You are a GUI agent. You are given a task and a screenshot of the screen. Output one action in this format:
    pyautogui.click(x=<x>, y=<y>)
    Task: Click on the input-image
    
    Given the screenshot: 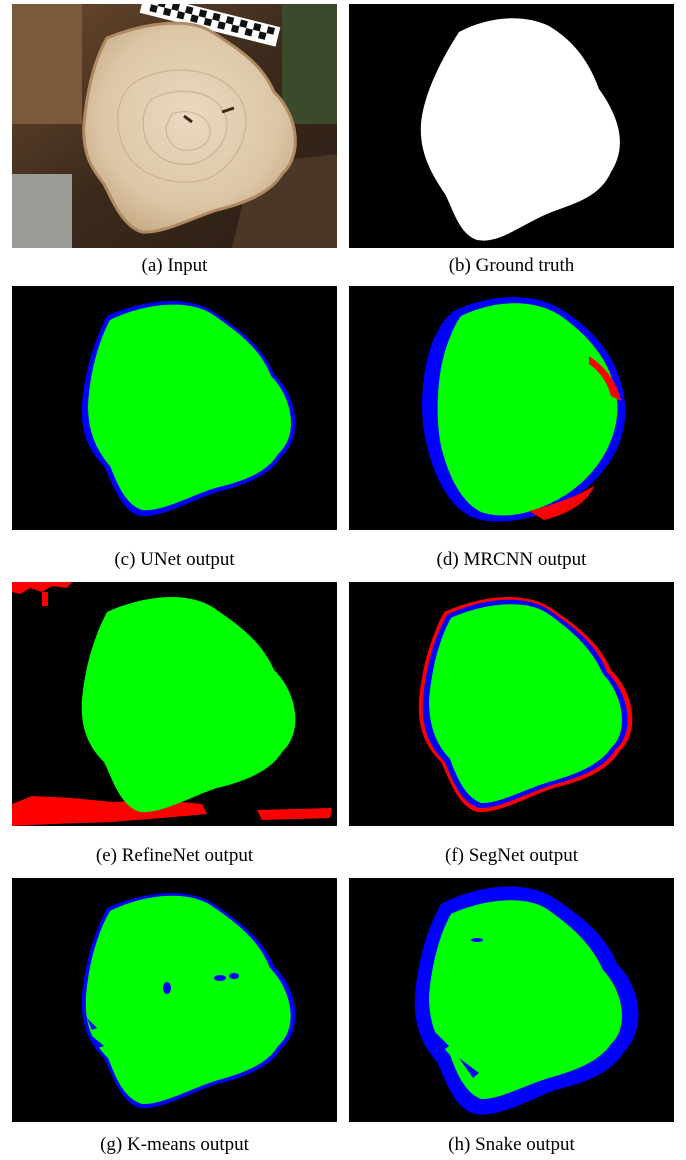 What is the action you would take?
    pyautogui.click(x=174, y=126)
    